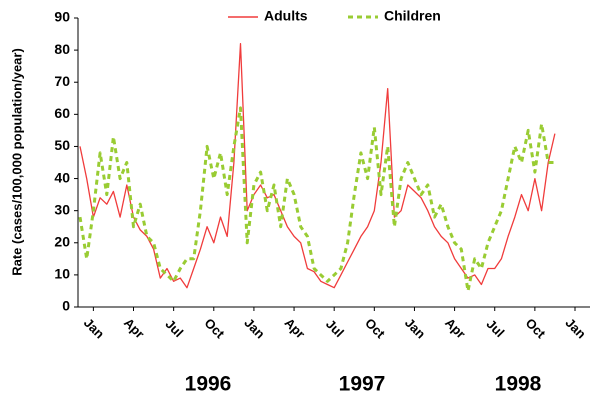 This screenshot has width=600, height=401. Describe the element at coordinates (62, 145) in the screenshot. I see `y-tick-label: 50` at that location.